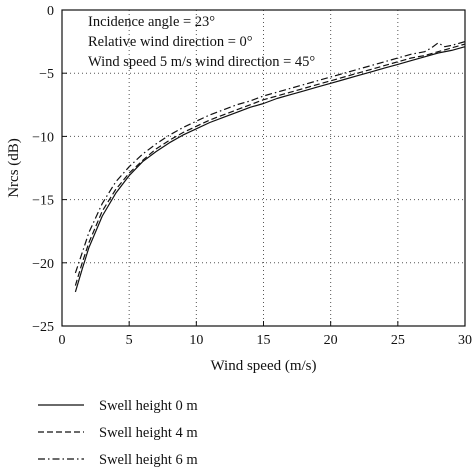 The height and width of the screenshot is (470, 474). What do you see at coordinates (46, 74) in the screenshot?
I see `y-tick-label: −5` at bounding box center [46, 74].